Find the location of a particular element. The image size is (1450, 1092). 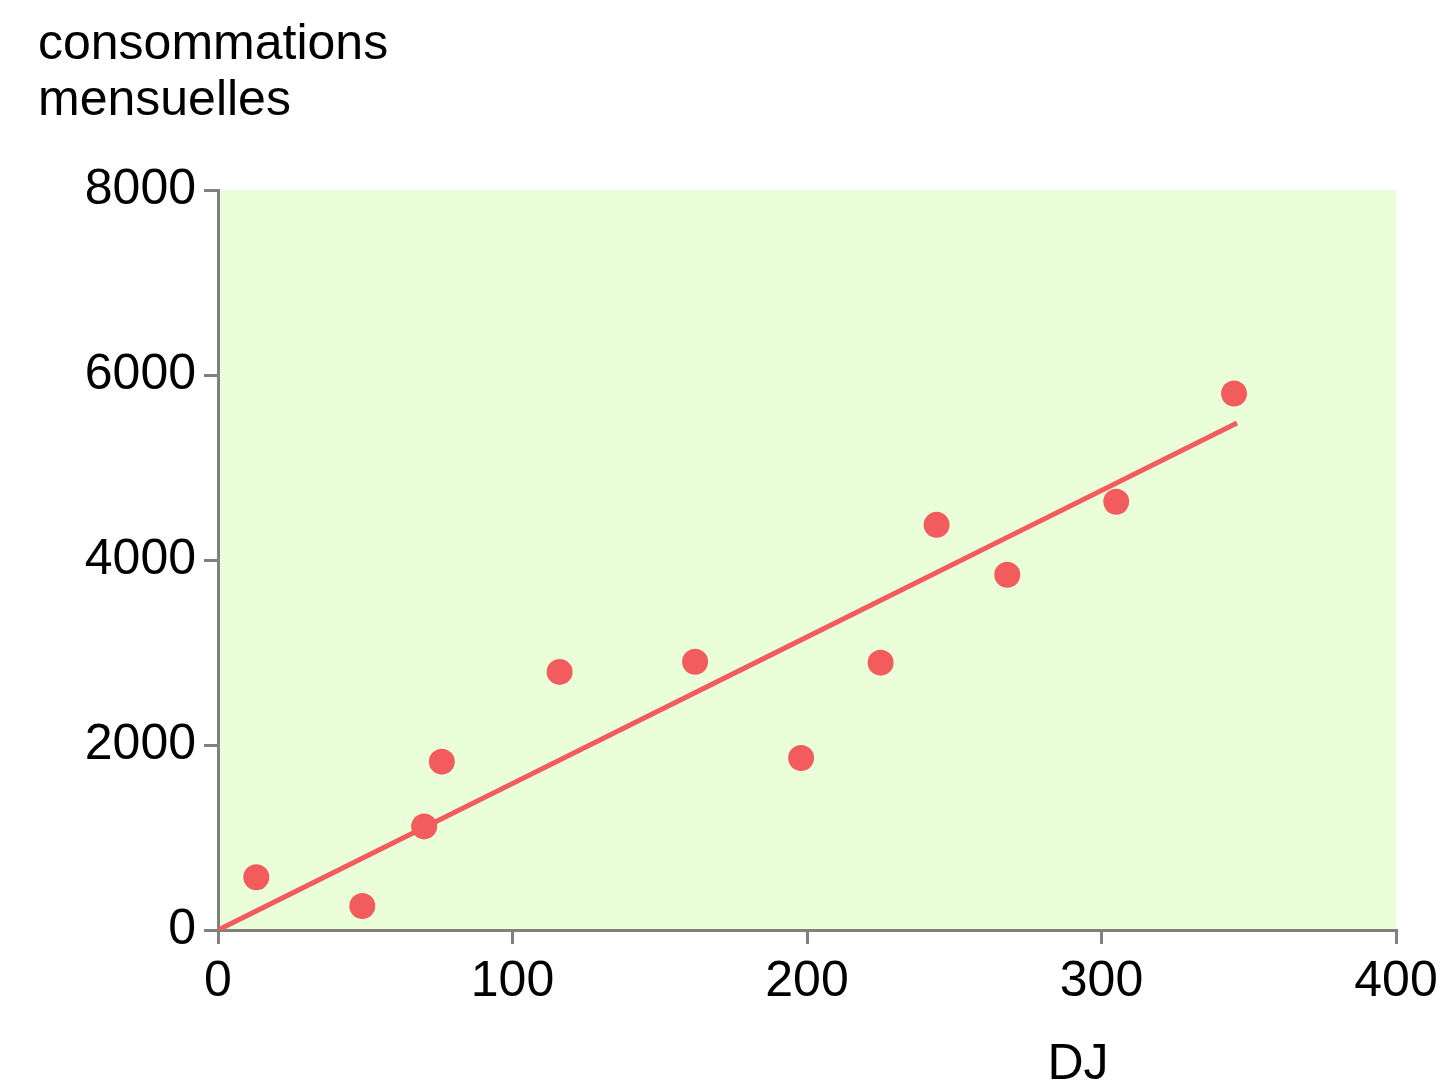

x-tick-label: 100 is located at coordinates (512, 978).